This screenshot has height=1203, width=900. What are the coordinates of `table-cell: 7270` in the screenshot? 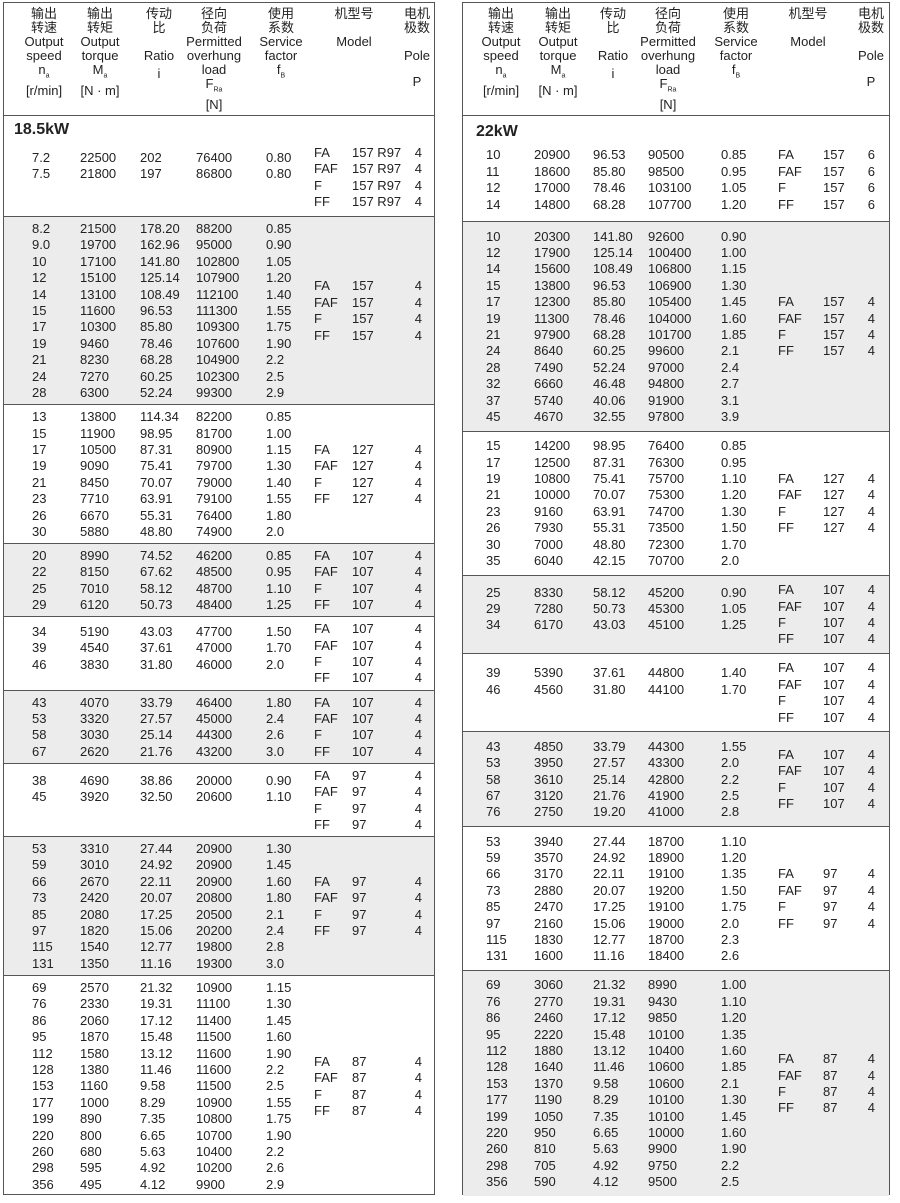 It's located at (94, 376).